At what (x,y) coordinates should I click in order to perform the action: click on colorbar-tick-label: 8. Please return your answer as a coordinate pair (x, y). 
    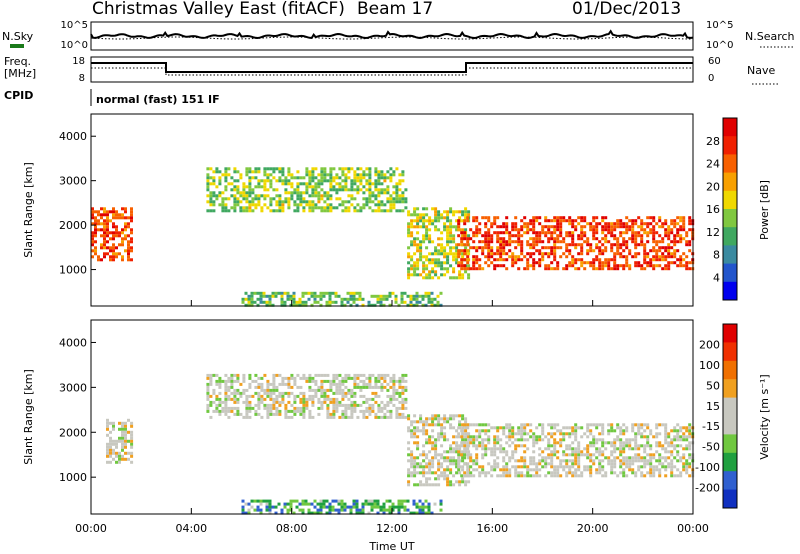
    Looking at the image, I should click on (716, 255).